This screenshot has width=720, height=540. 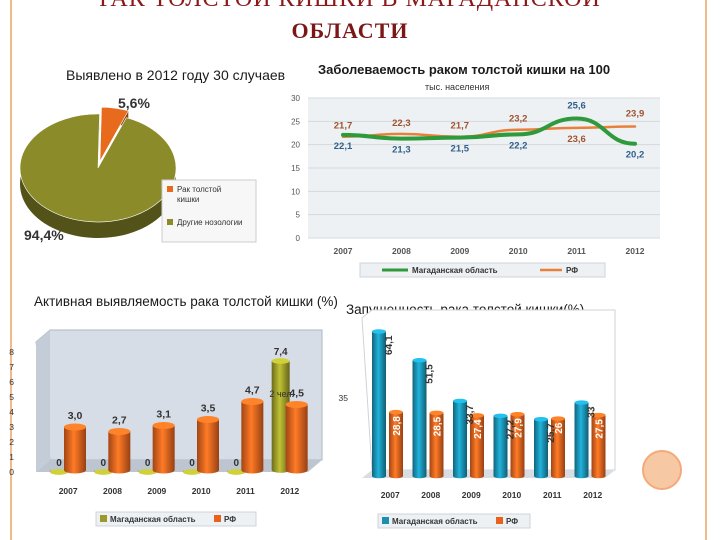 I want to click on line-data-label: 23,6, so click(x=576, y=139).